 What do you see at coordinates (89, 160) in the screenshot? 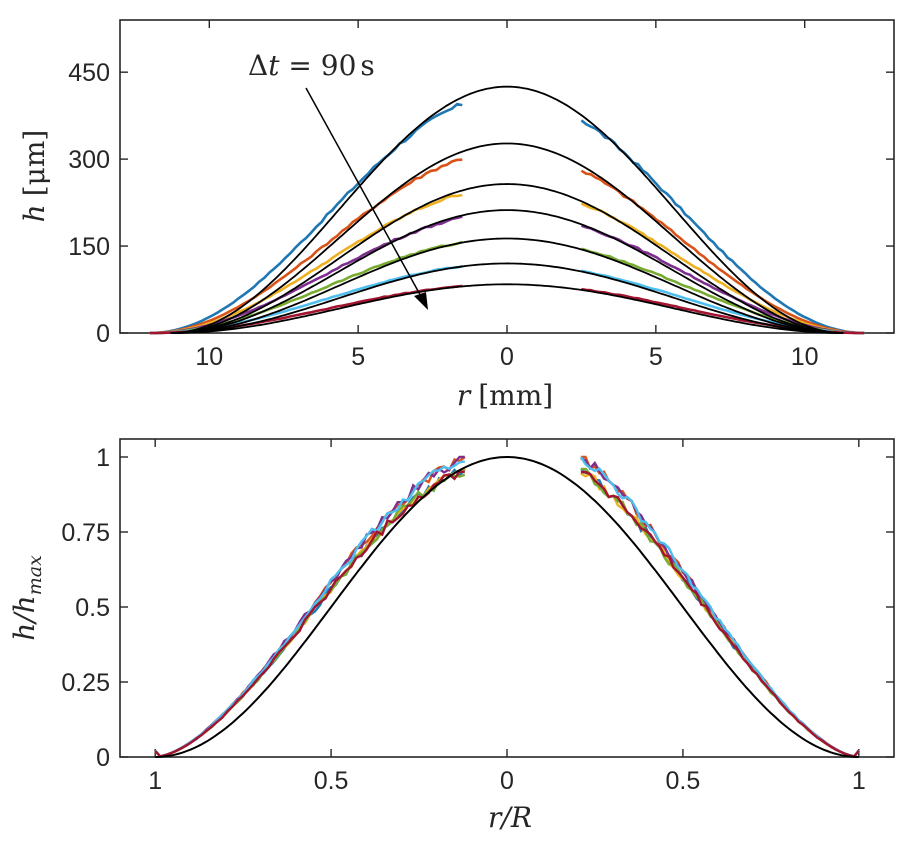
I see `top-y-tick-label: 300` at bounding box center [89, 160].